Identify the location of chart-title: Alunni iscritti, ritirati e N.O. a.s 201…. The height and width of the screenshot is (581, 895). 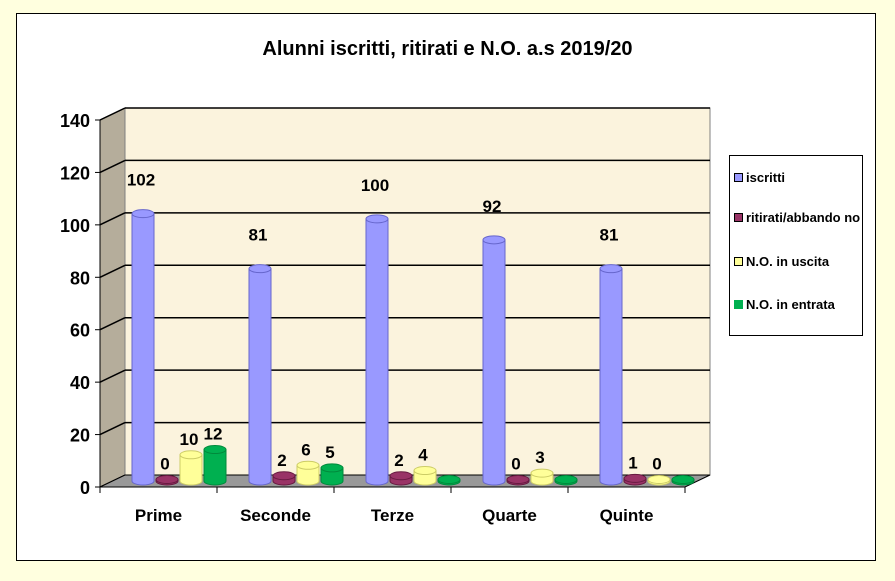
(447, 49).